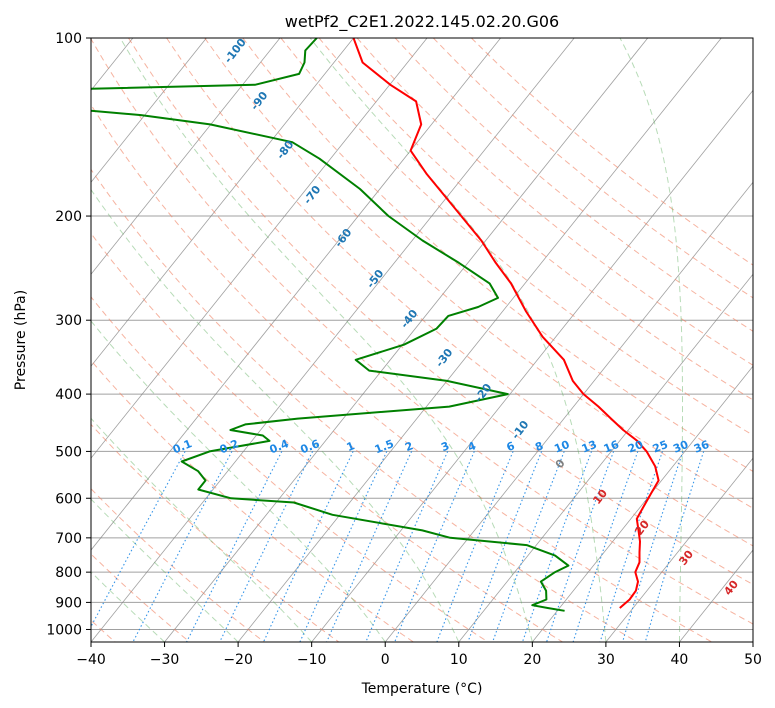 This screenshot has height=708, width=775. Describe the element at coordinates (68, 321) in the screenshot. I see `y-tick-label: 300` at that location.